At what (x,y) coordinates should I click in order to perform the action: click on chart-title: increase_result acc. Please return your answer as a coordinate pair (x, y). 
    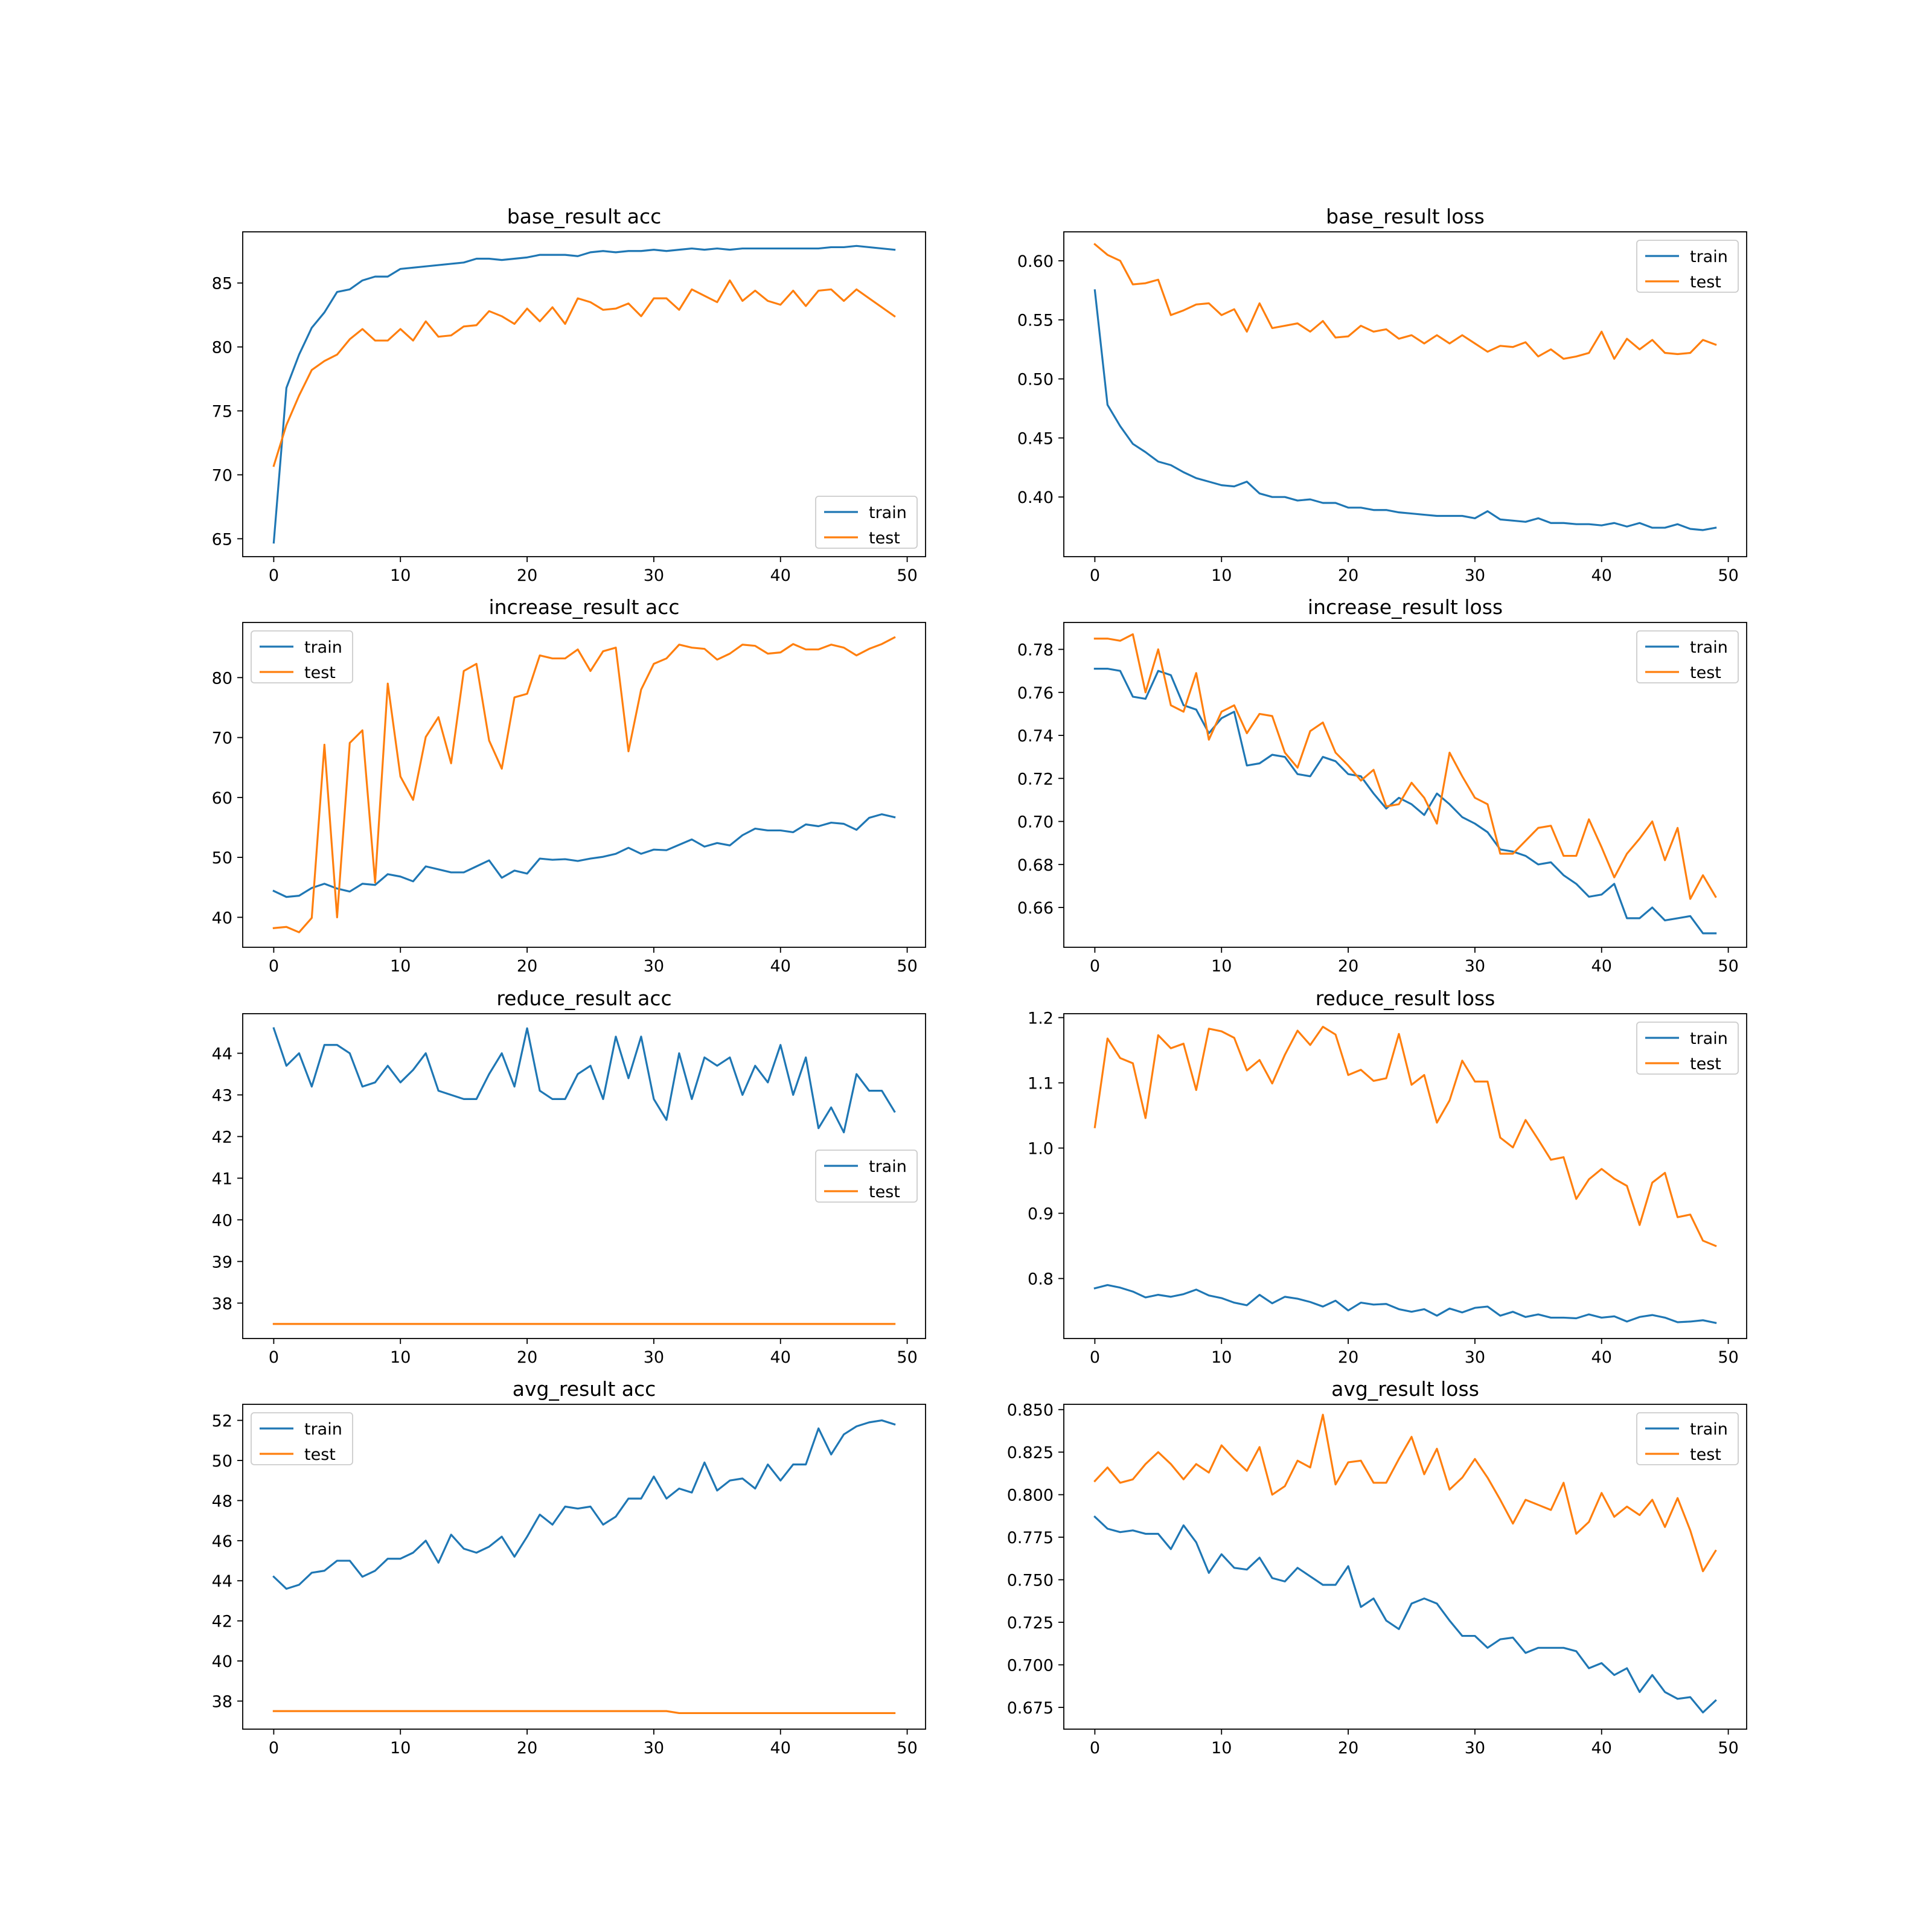
    Looking at the image, I should click on (585, 607).